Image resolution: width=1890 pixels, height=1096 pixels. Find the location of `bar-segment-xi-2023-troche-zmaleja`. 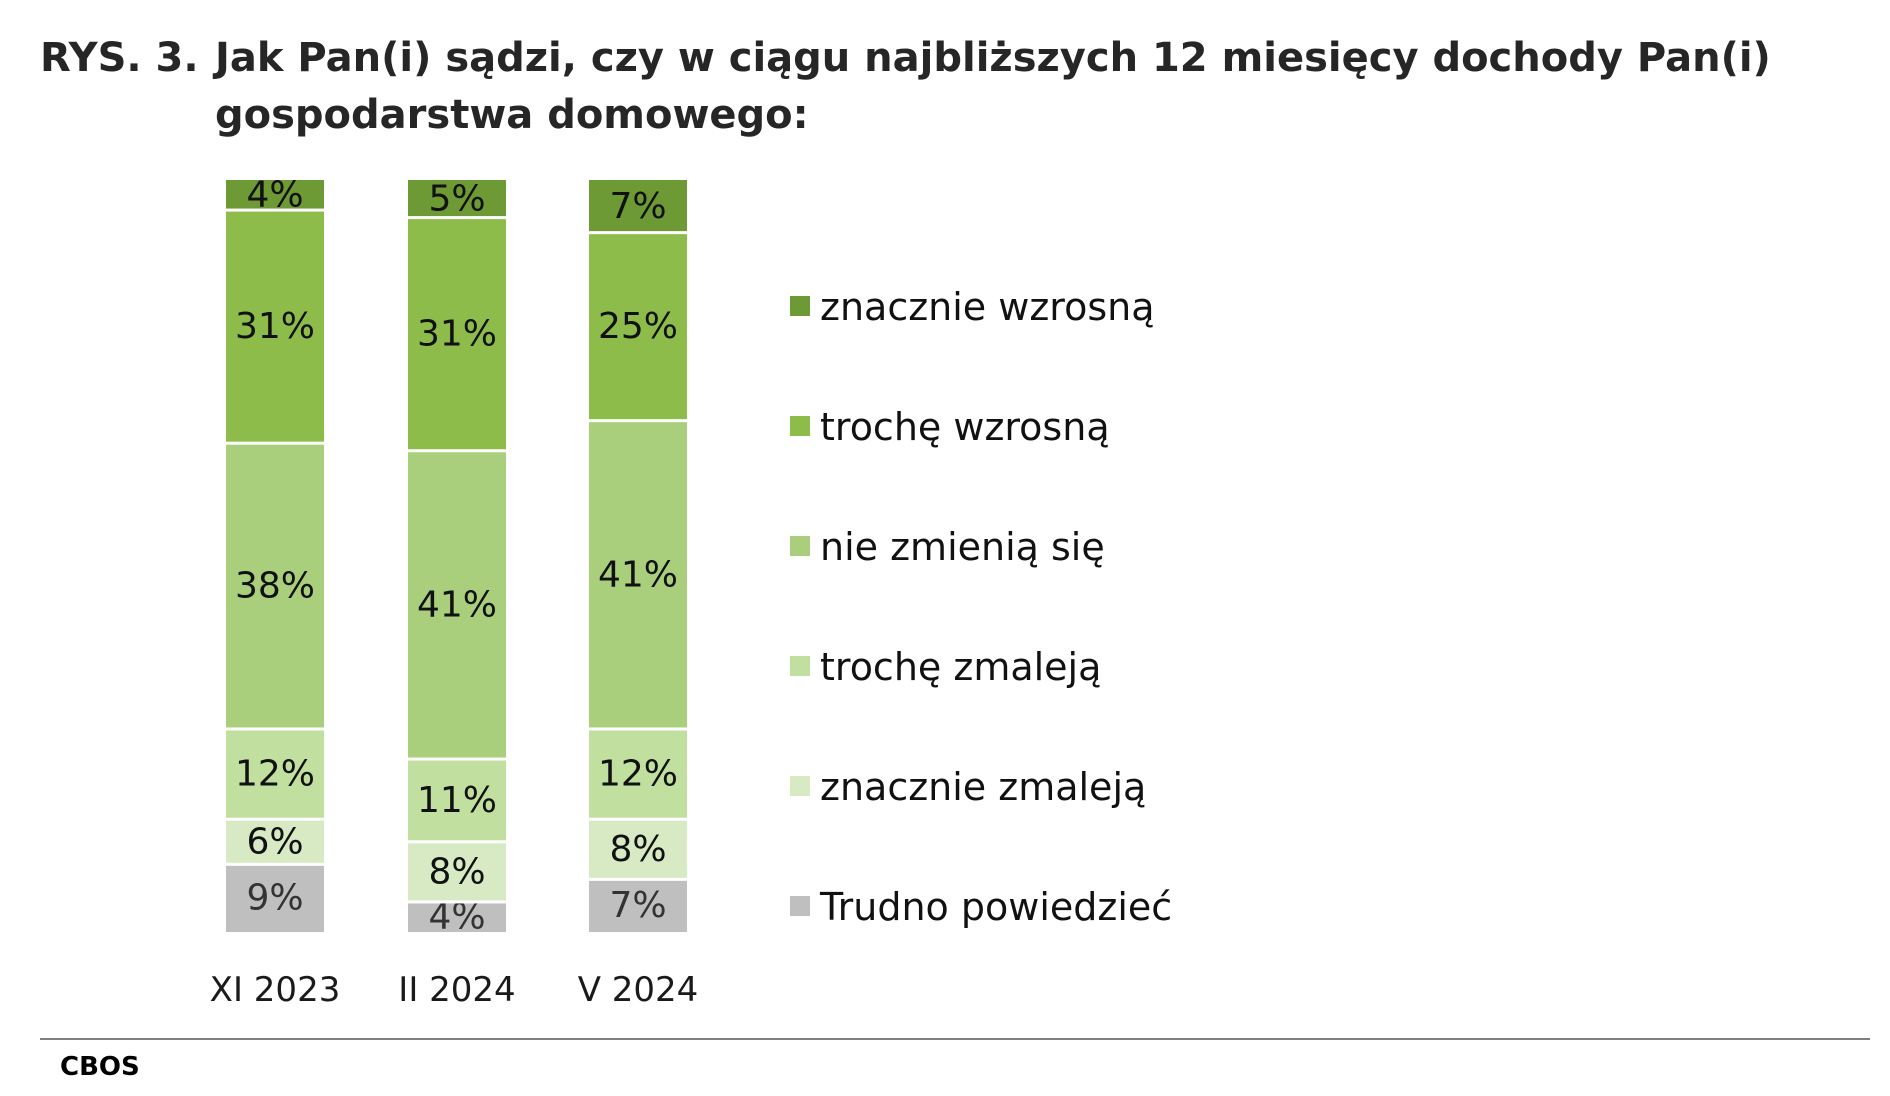

bar-segment-xi-2023-troche-zmaleja is located at coordinates (275, 774).